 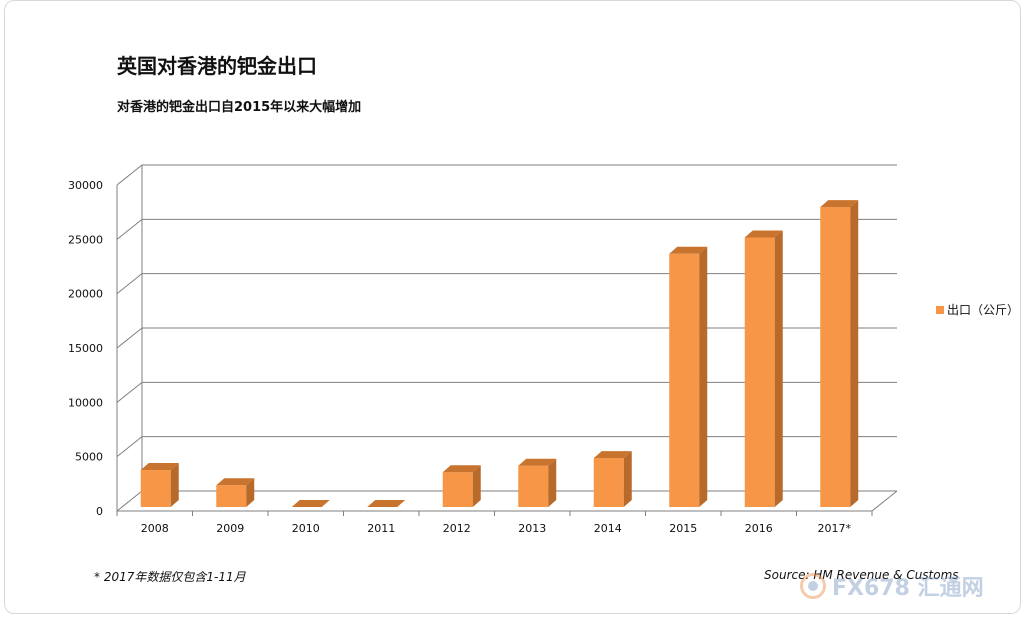 I want to click on footnote: * 2017年数据仅包含1-11月, so click(x=170, y=577).